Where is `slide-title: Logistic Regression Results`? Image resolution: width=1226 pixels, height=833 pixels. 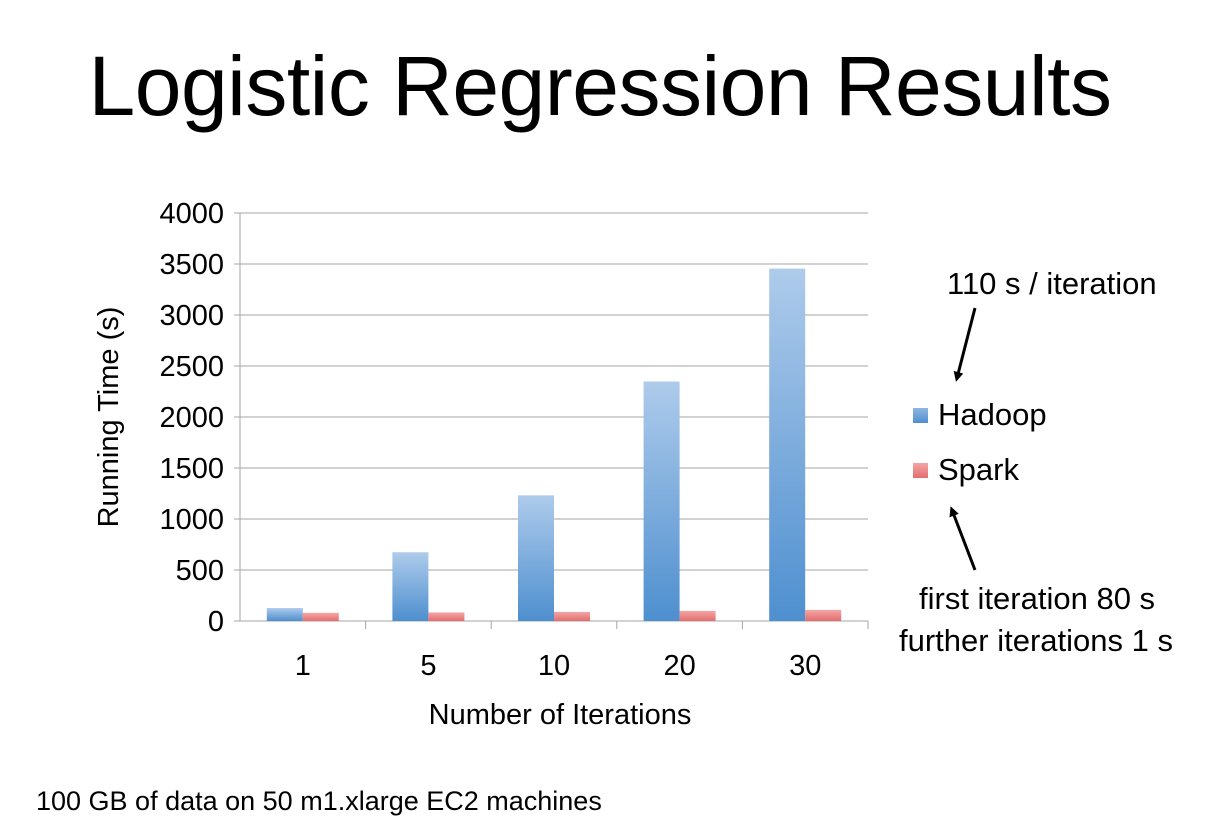
slide-title: Logistic Regression Results is located at coordinates (600, 86).